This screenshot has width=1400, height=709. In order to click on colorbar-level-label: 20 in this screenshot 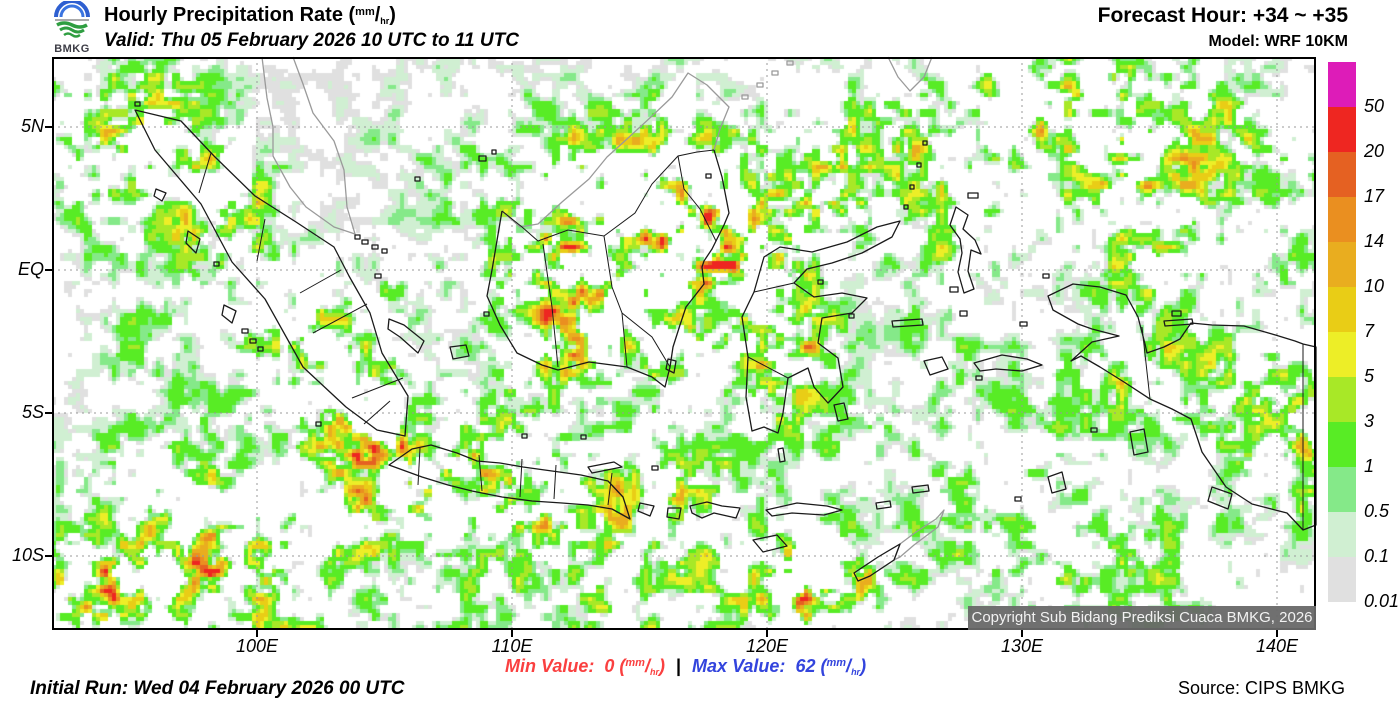, I will do `click(1374, 151)`.